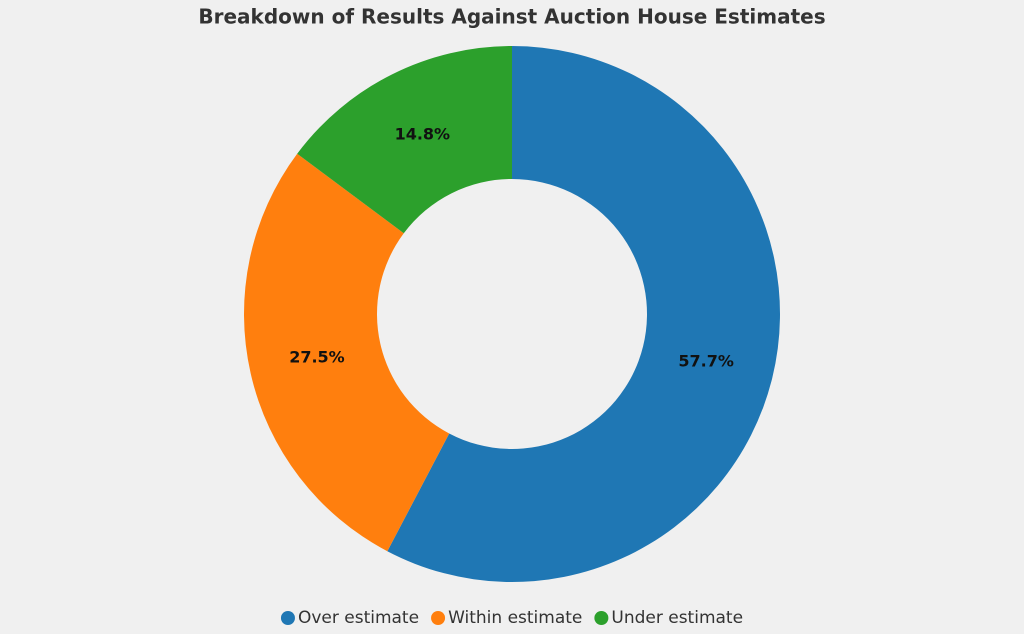 The image size is (1024, 634). I want to click on data-label: 57.7%, so click(706, 360).